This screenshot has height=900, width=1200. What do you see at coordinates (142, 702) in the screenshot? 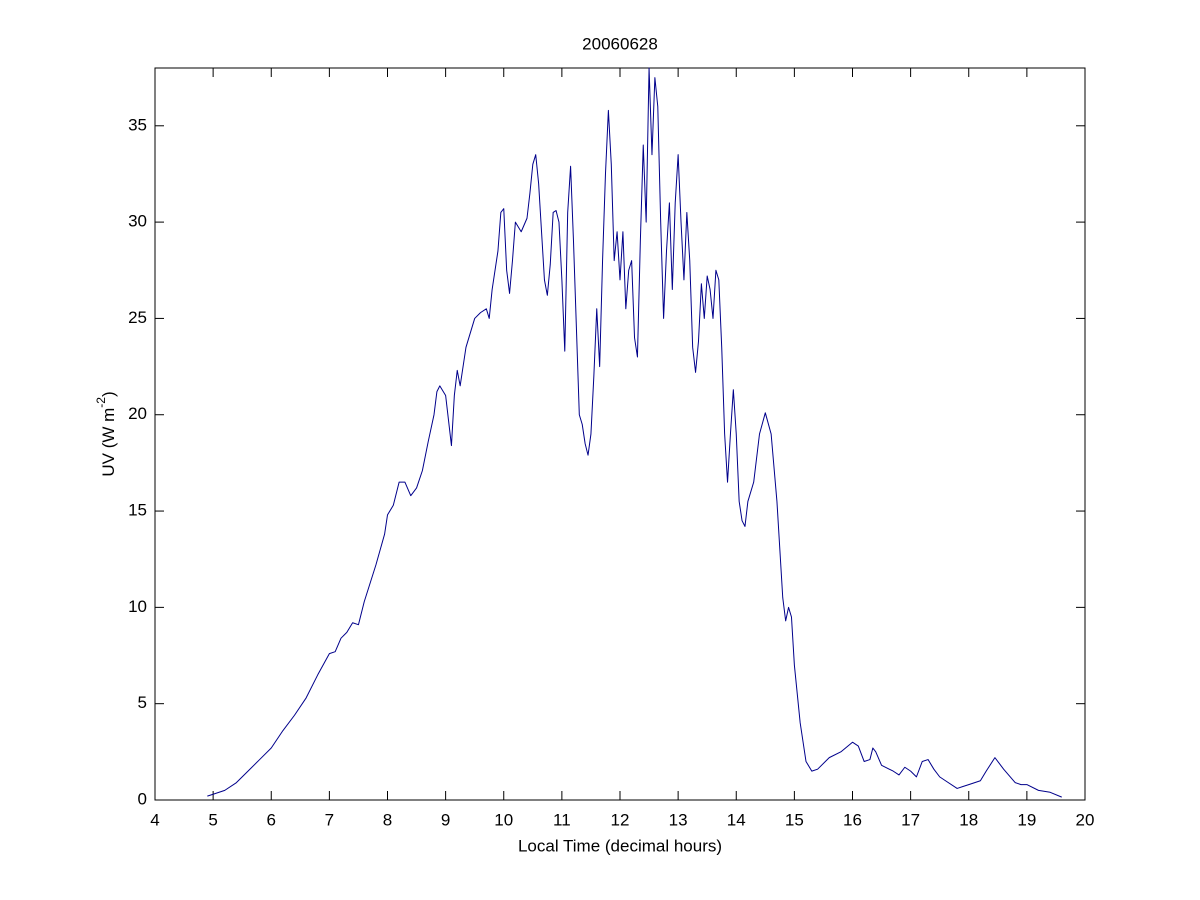
I see `y-tick-label: 5` at bounding box center [142, 702].